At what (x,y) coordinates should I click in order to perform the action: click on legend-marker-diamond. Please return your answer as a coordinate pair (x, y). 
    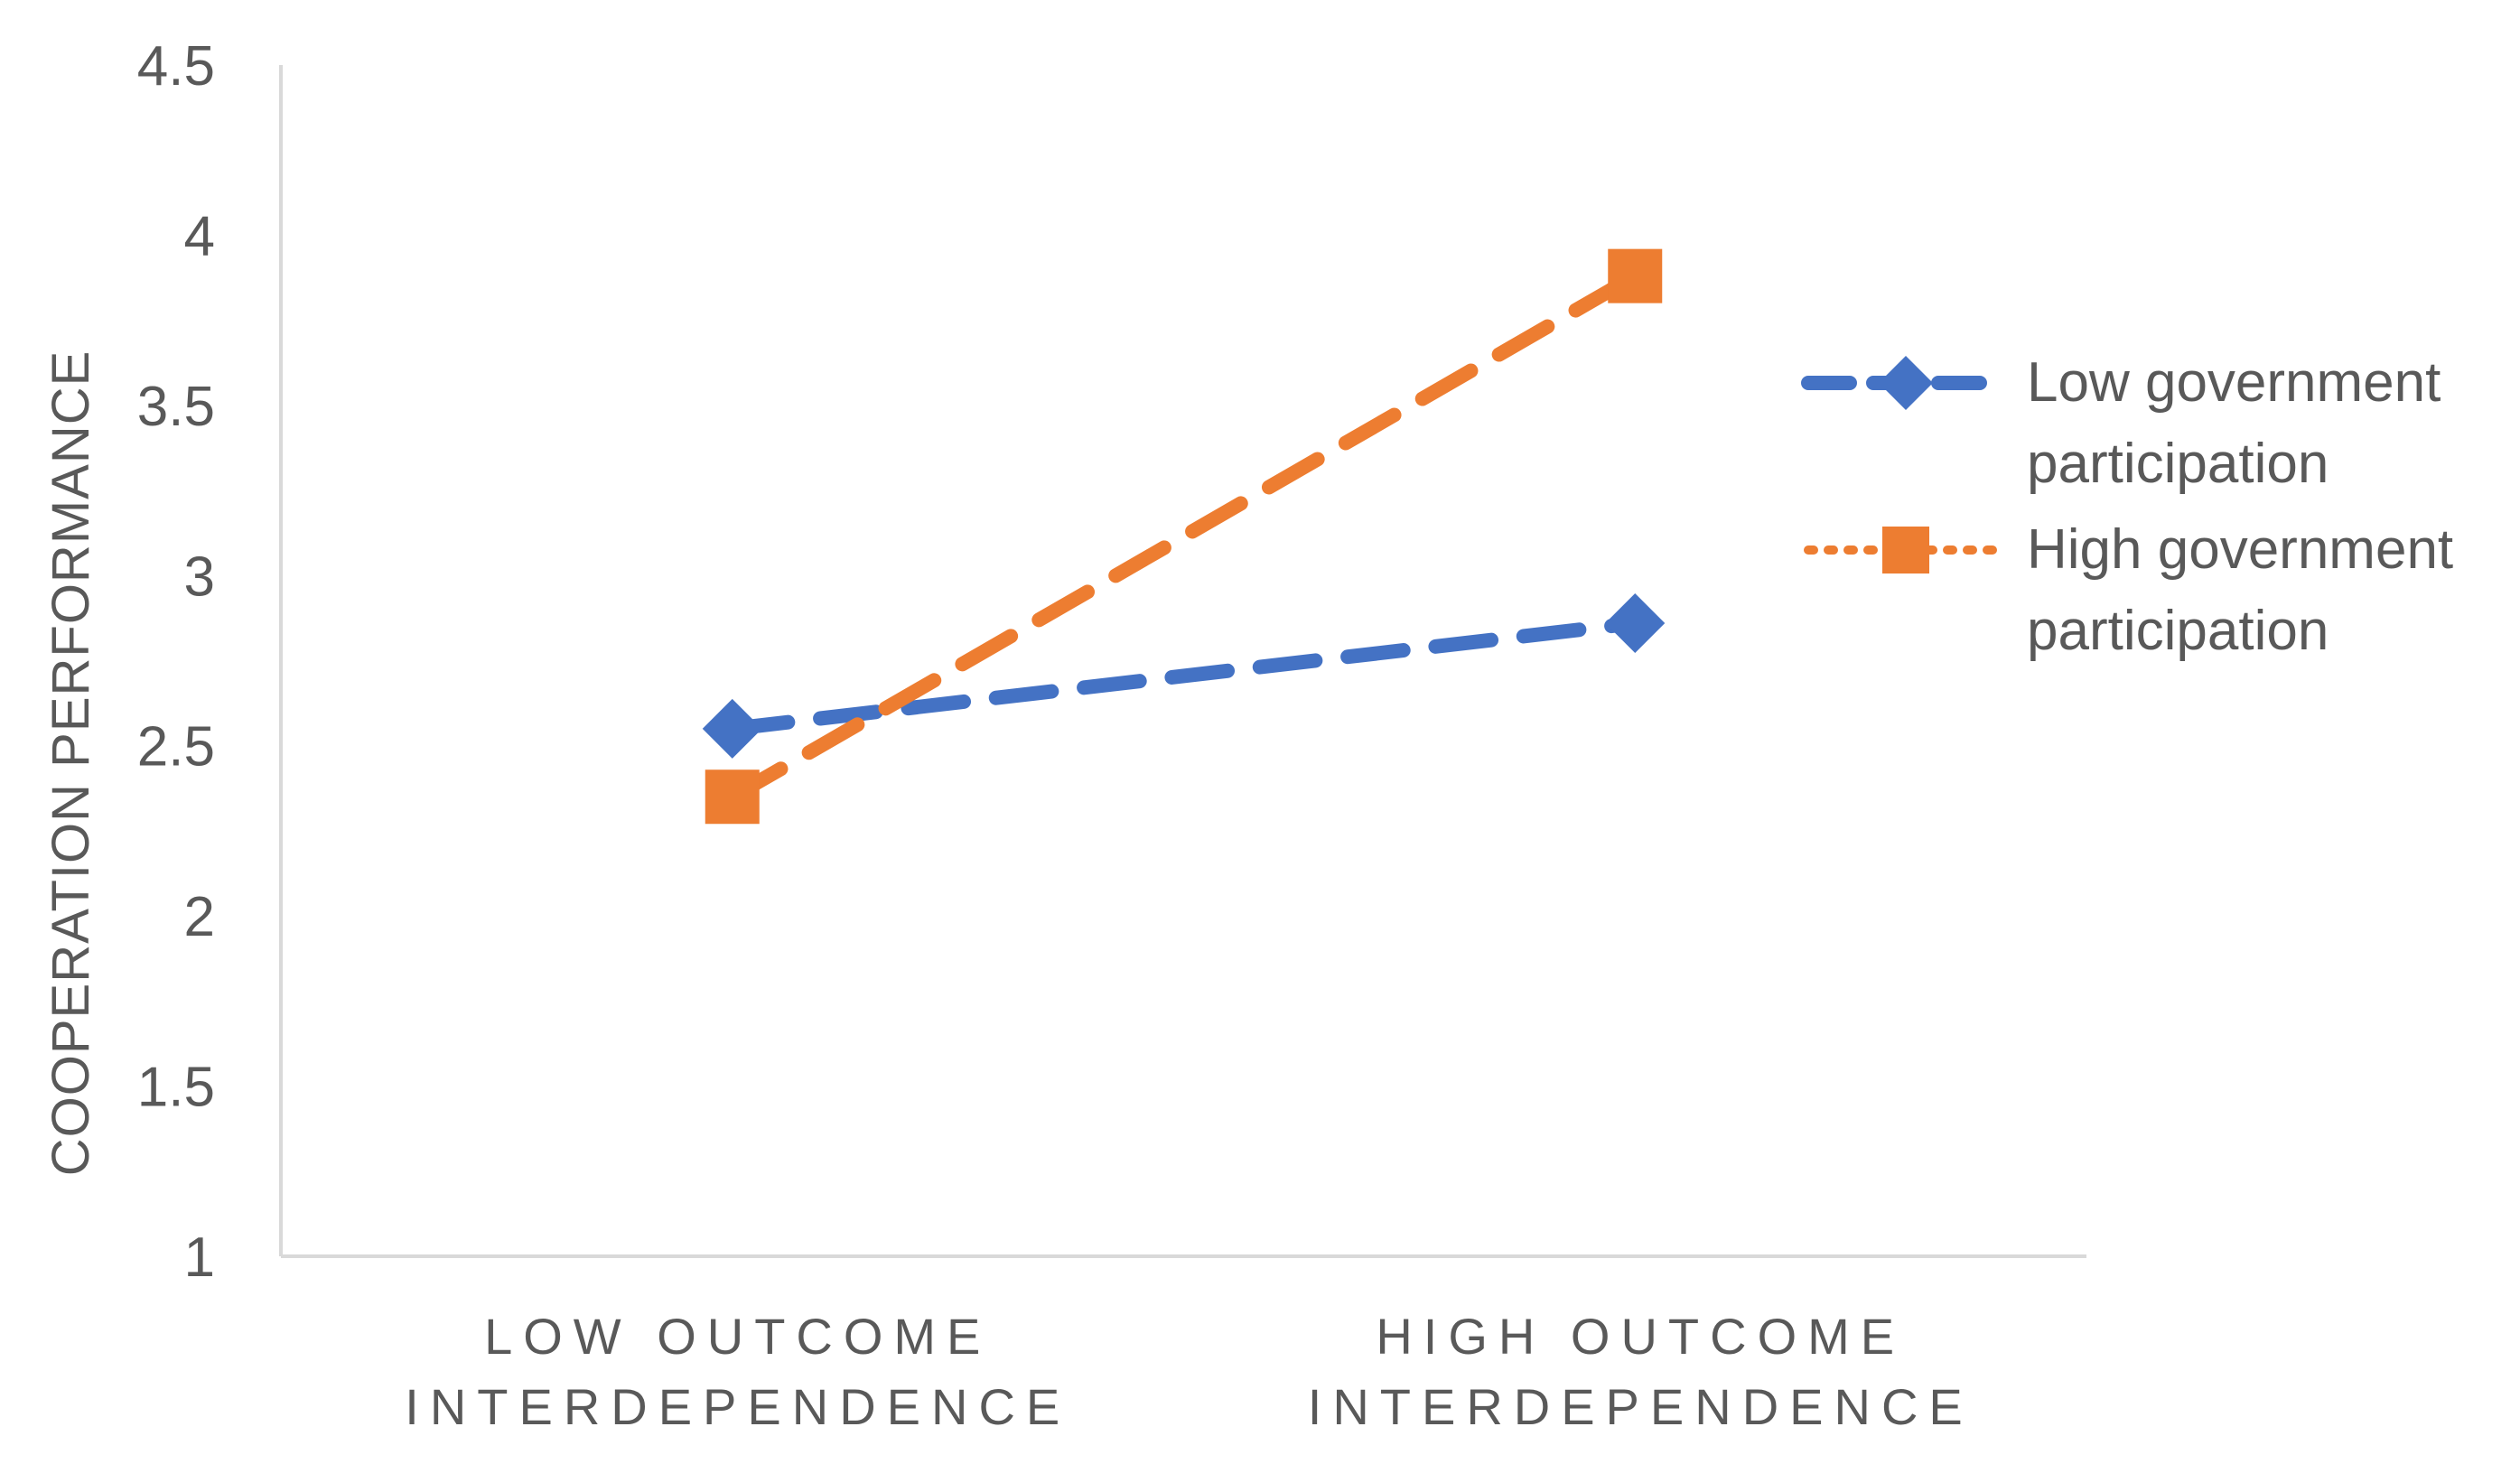
    Looking at the image, I should click on (1906, 383).